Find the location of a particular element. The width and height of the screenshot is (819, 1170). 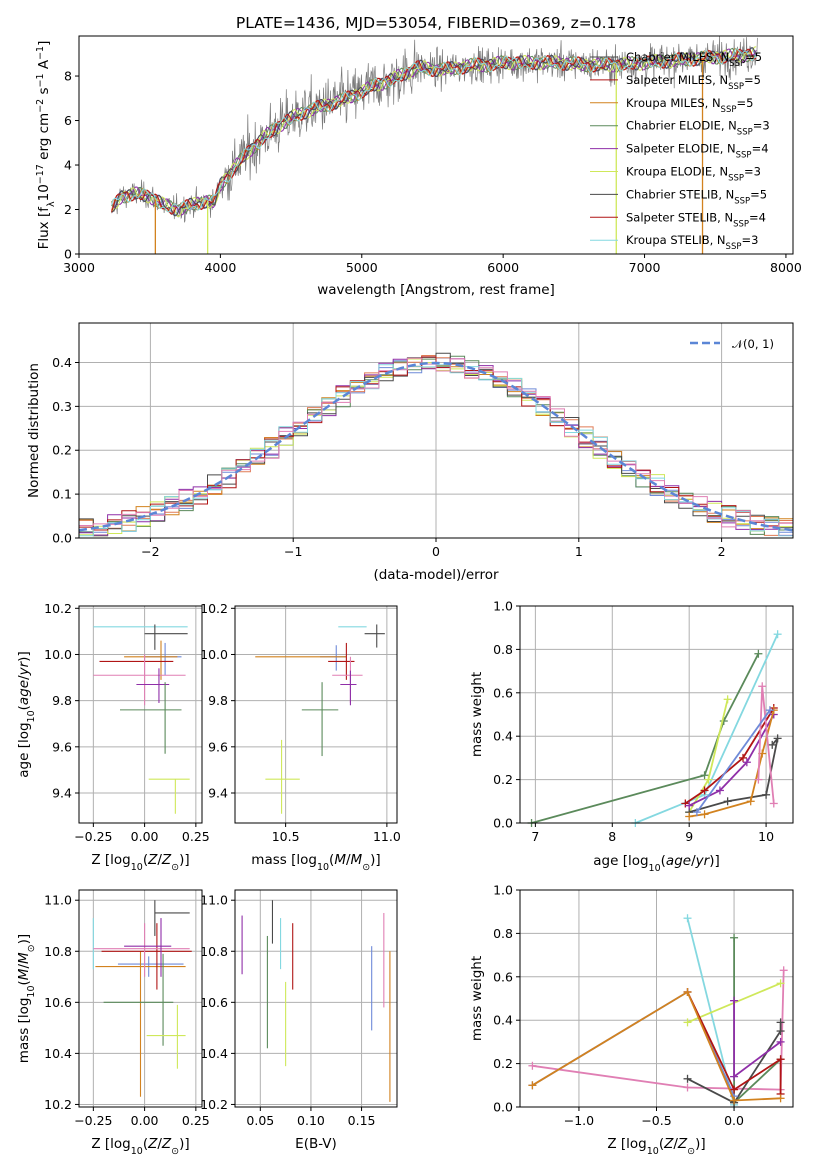

series-line-chabrier-stelib is located at coordinates (734, 1063).